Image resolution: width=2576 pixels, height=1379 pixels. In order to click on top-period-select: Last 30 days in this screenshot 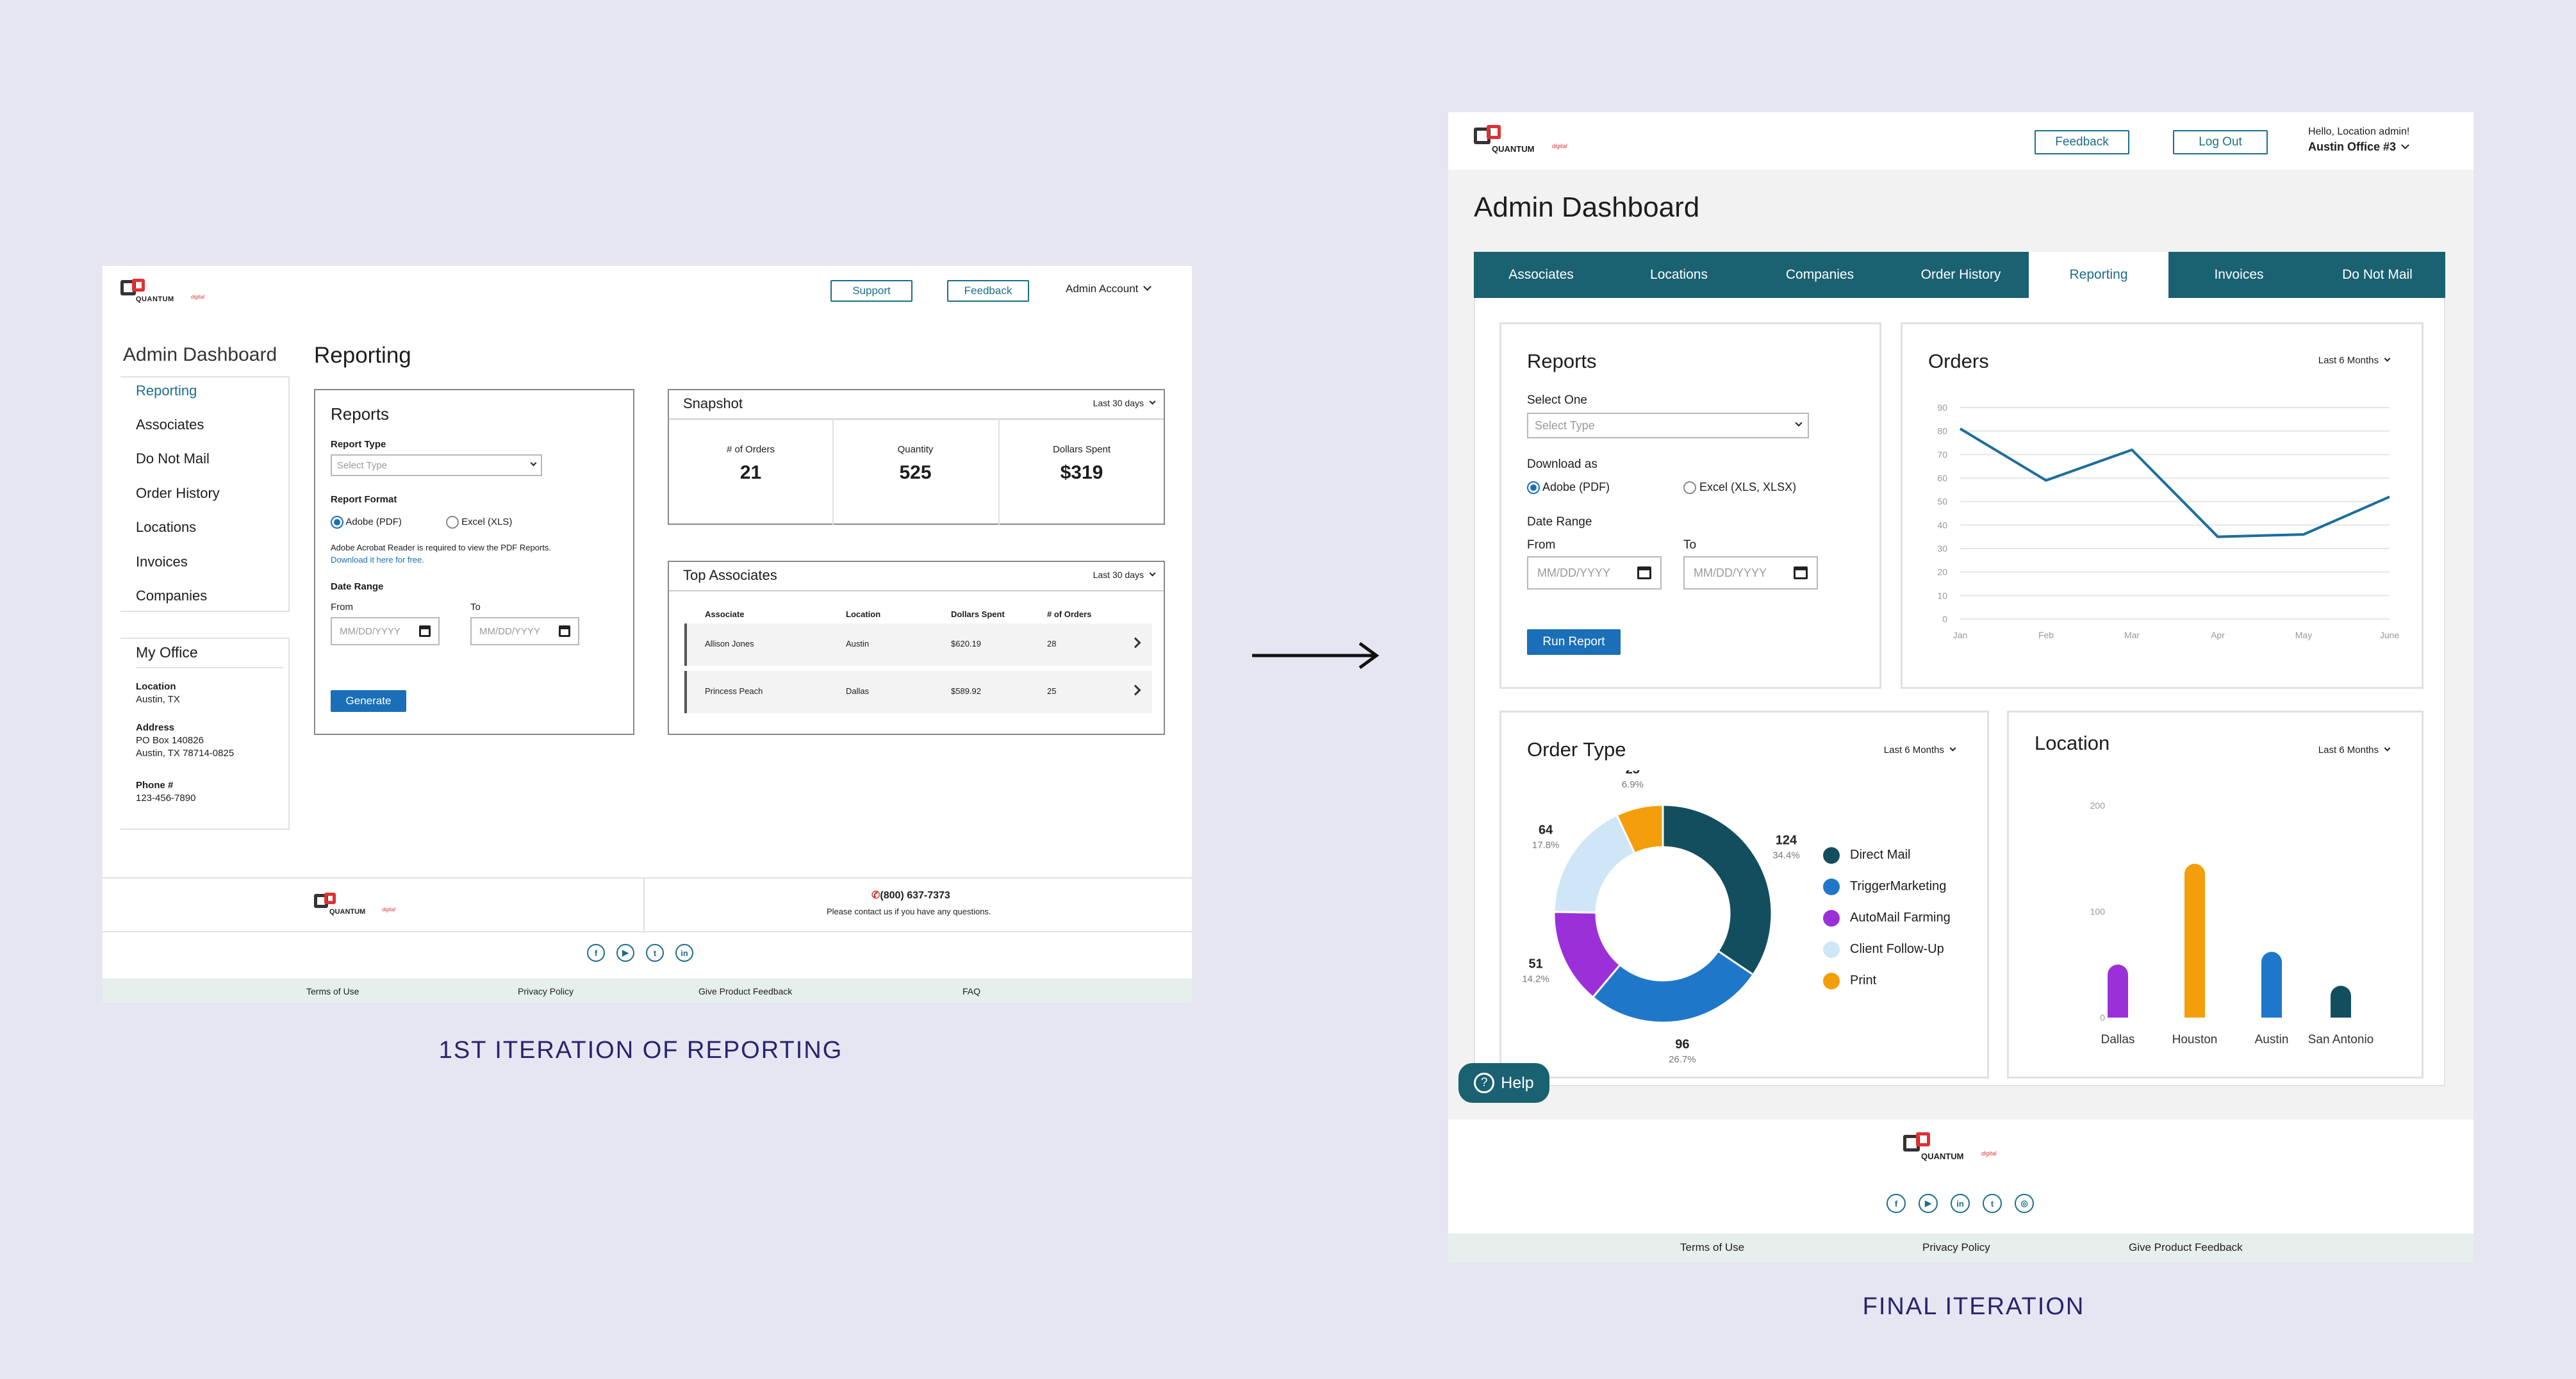, I will do `click(1124, 575)`.